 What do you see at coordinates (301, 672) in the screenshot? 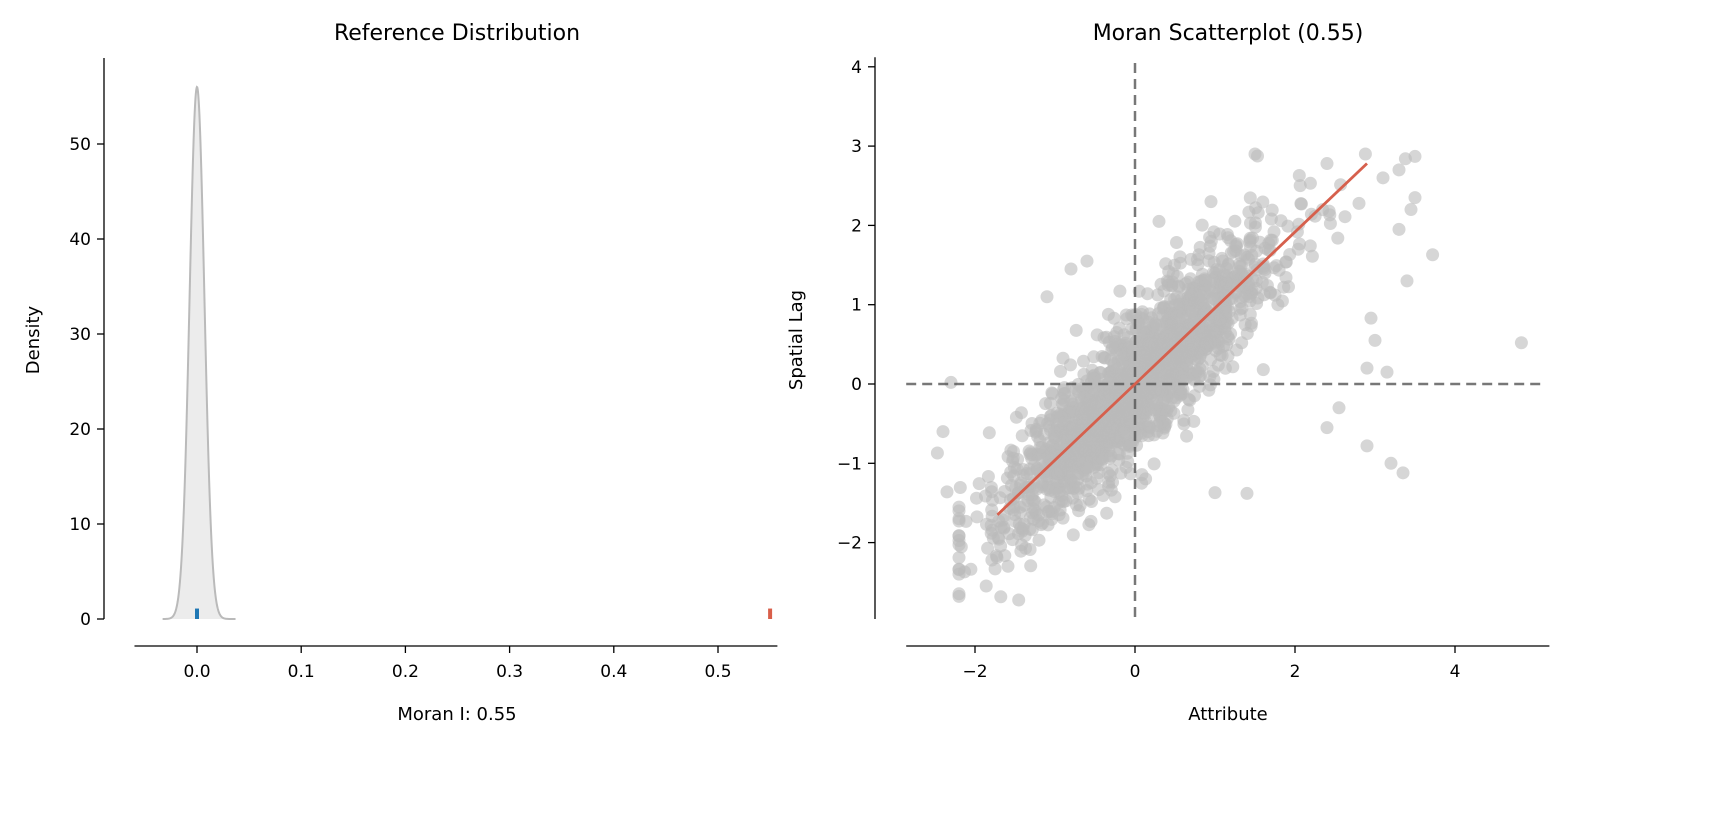
I see `left-x-tick-label: 0.1` at bounding box center [301, 672].